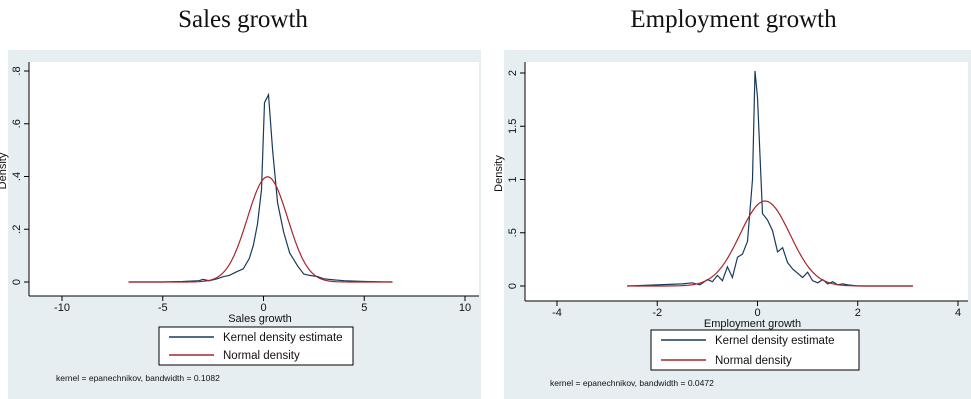  What do you see at coordinates (513, 179) in the screenshot?
I see `y-tick-label: 1` at bounding box center [513, 179].